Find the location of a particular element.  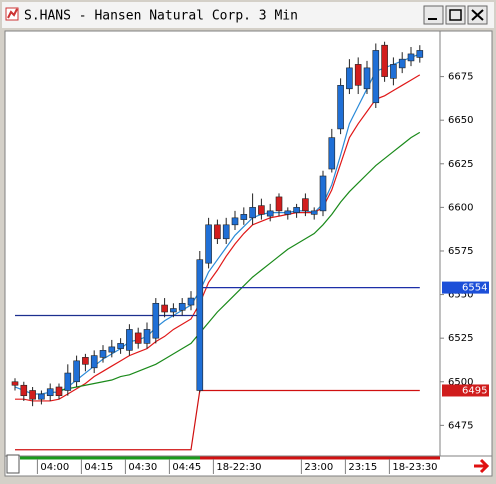

y-tick-label: 6525 is located at coordinates (460, 338).